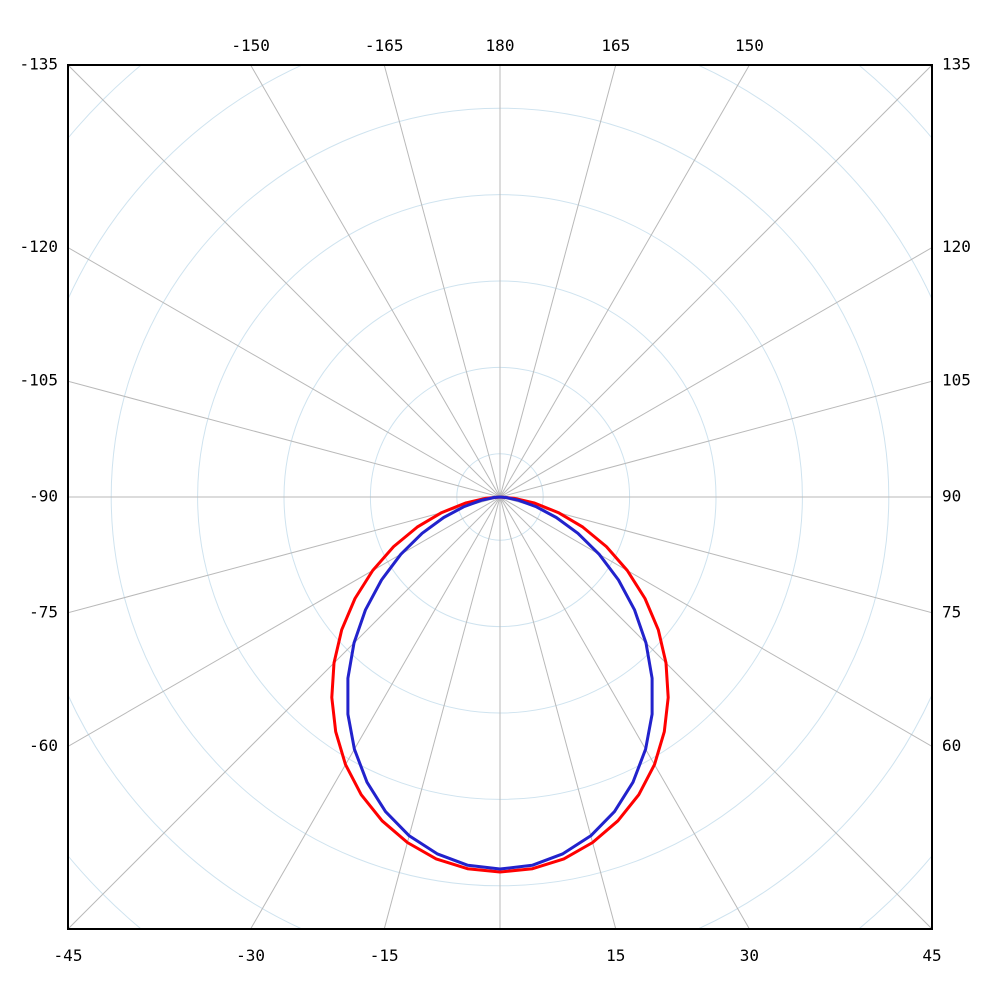  Describe the element at coordinates (951, 611) in the screenshot. I see `angle-label-75: 75` at that location.